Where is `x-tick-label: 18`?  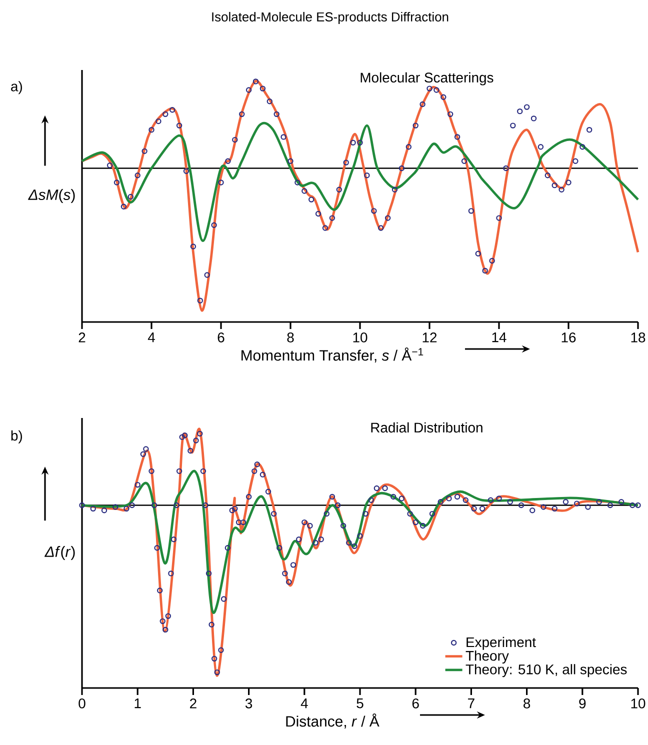 x-tick-label: 18 is located at coordinates (638, 337).